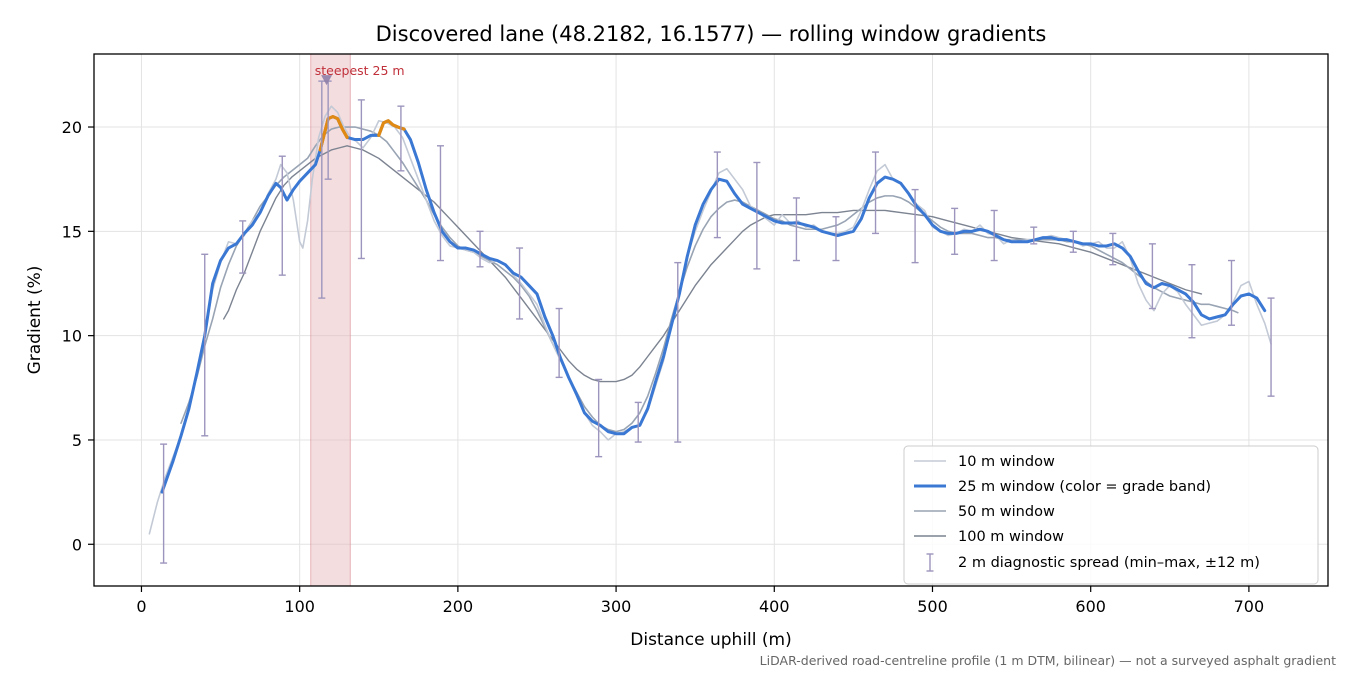 The image size is (1350, 675). What do you see at coordinates (1109, 563) in the screenshot?
I see `legend-label-spread: 2 m diagnostic spread (min–max, ±12 m)` at bounding box center [1109, 563].